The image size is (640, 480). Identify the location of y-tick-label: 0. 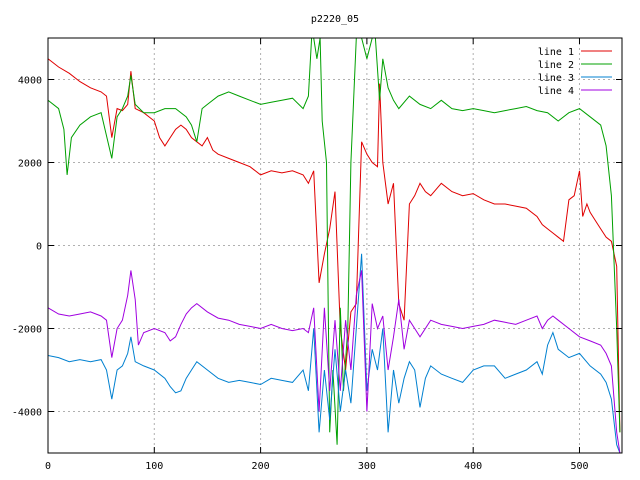
(39, 247).